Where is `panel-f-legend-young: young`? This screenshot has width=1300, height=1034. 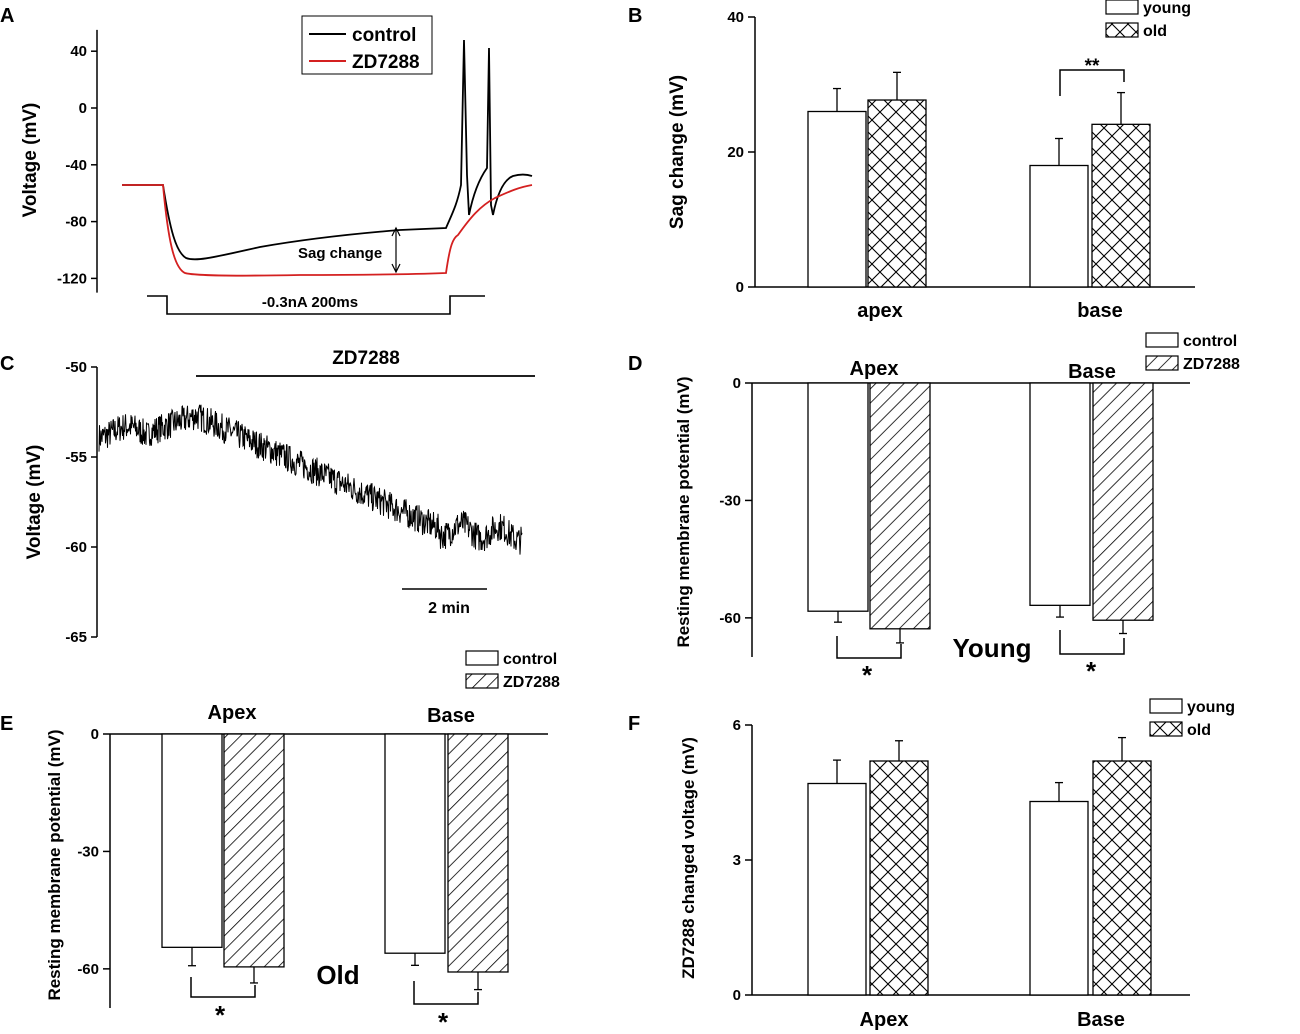
panel-f-legend-young: young is located at coordinates (1211, 707).